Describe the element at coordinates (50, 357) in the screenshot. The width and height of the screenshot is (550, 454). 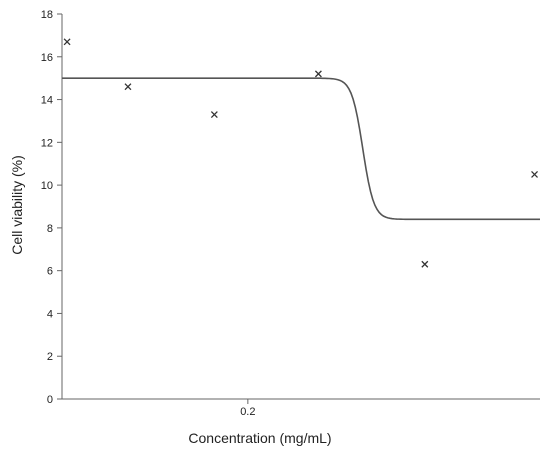
I see `y-tick-label: 2` at that location.